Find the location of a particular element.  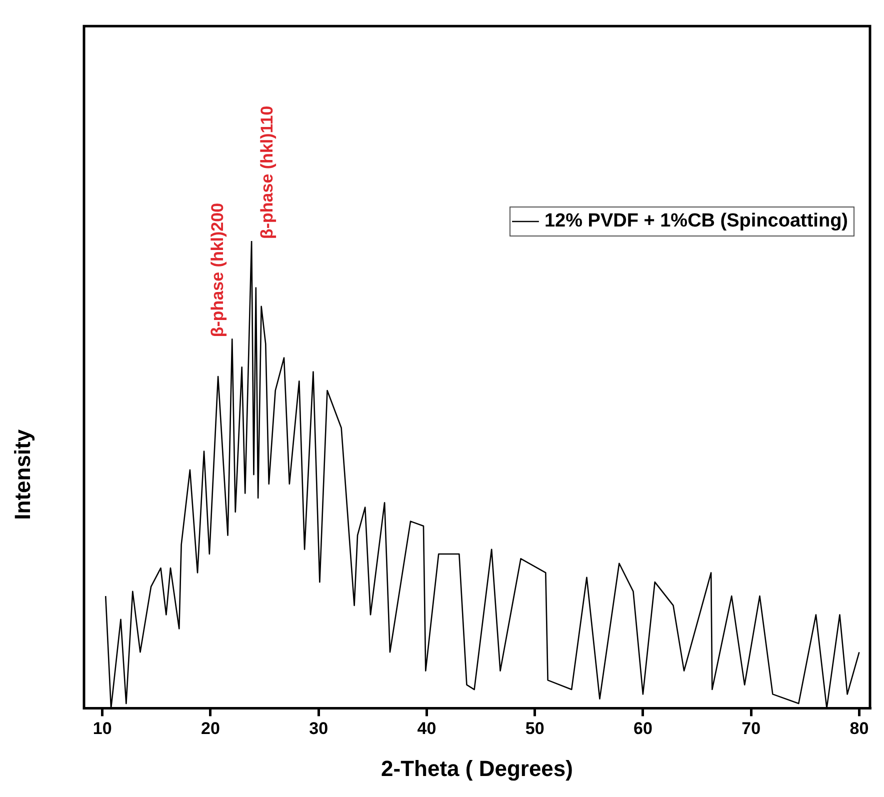

x-tick-label: 50 is located at coordinates (534, 728).